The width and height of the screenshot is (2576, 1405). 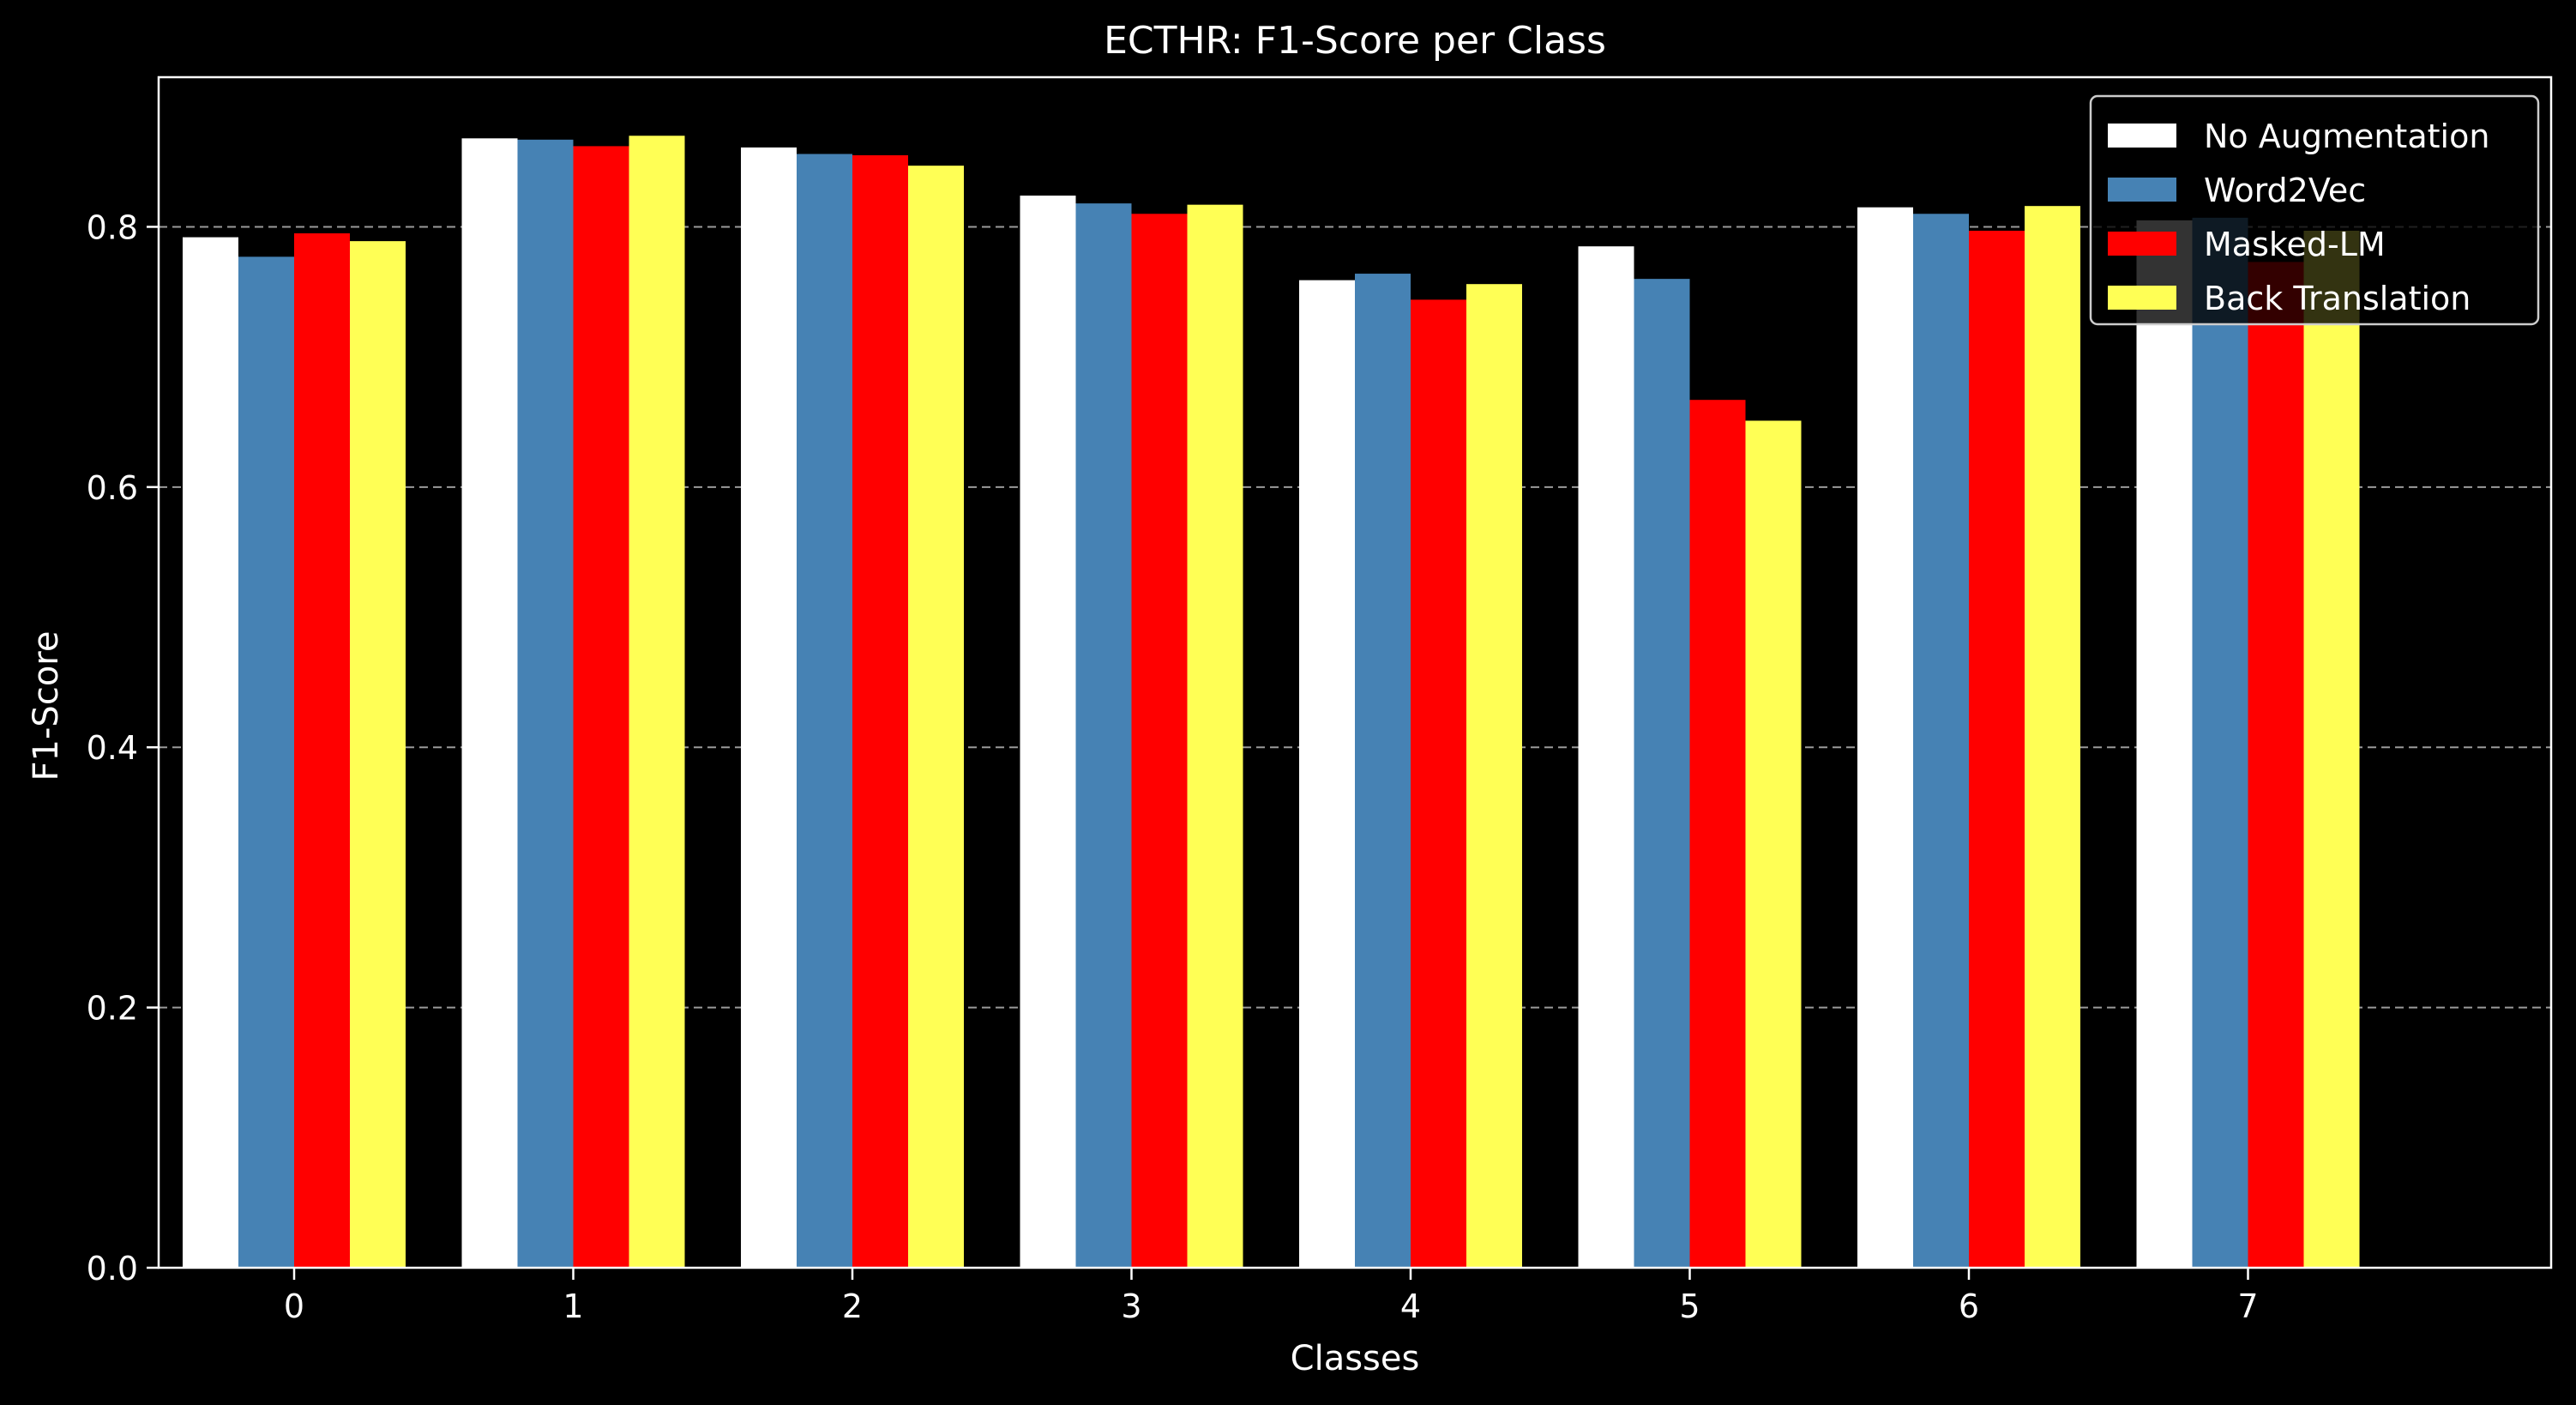 What do you see at coordinates (113, 1268) in the screenshot?
I see `y-tick-label: 0.0` at bounding box center [113, 1268].